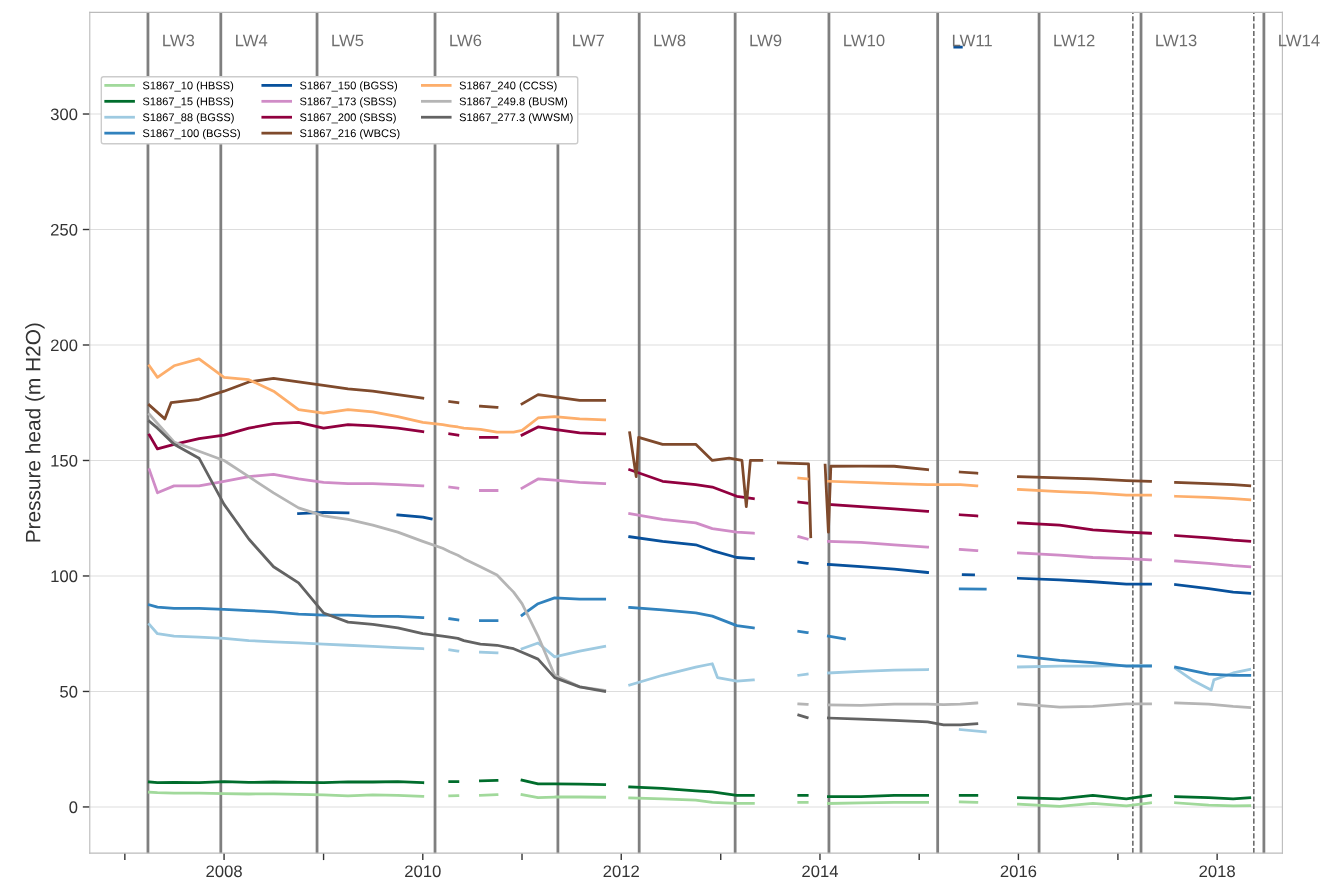 This screenshot has width=1340, height=885. I want to click on y-axis-title: Pressure head (m H2O), so click(35, 432).